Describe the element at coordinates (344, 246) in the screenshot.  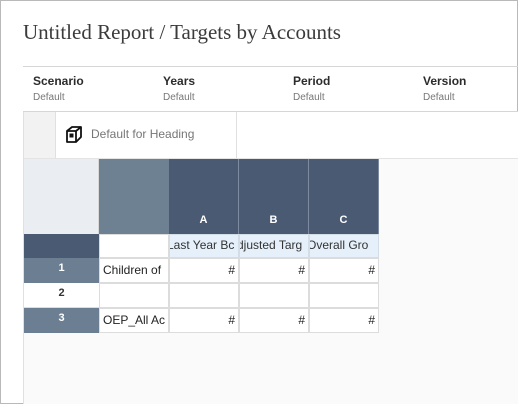
I see `column-title-c: Overall Gro` at that location.